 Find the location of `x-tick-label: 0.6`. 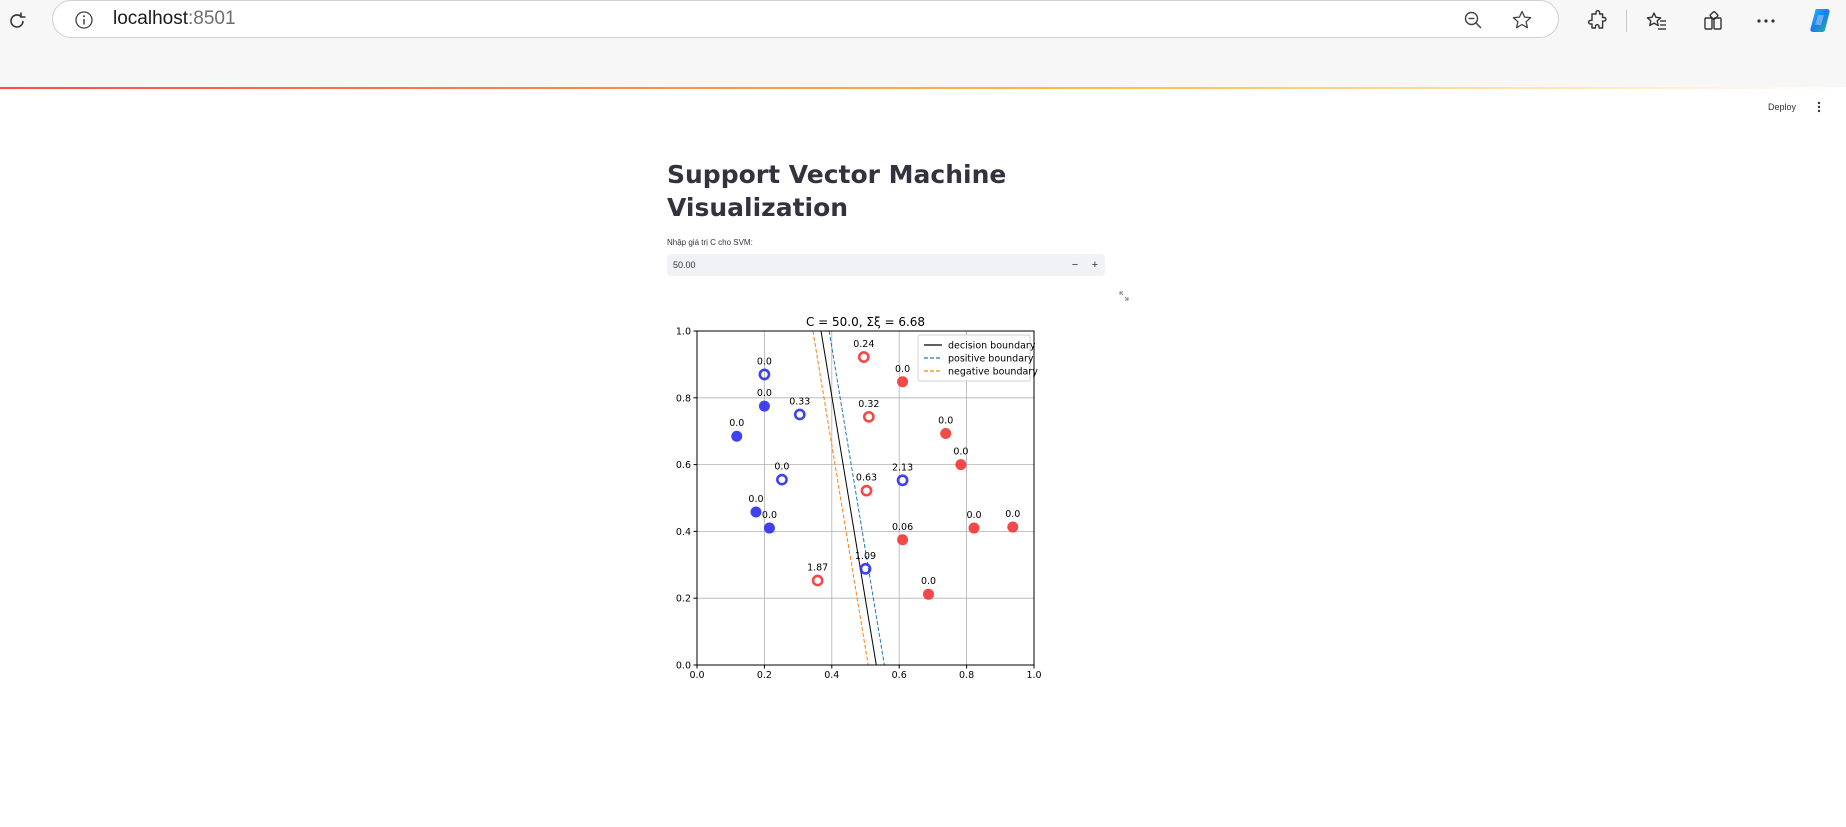

x-tick-label: 0.6 is located at coordinates (899, 675).